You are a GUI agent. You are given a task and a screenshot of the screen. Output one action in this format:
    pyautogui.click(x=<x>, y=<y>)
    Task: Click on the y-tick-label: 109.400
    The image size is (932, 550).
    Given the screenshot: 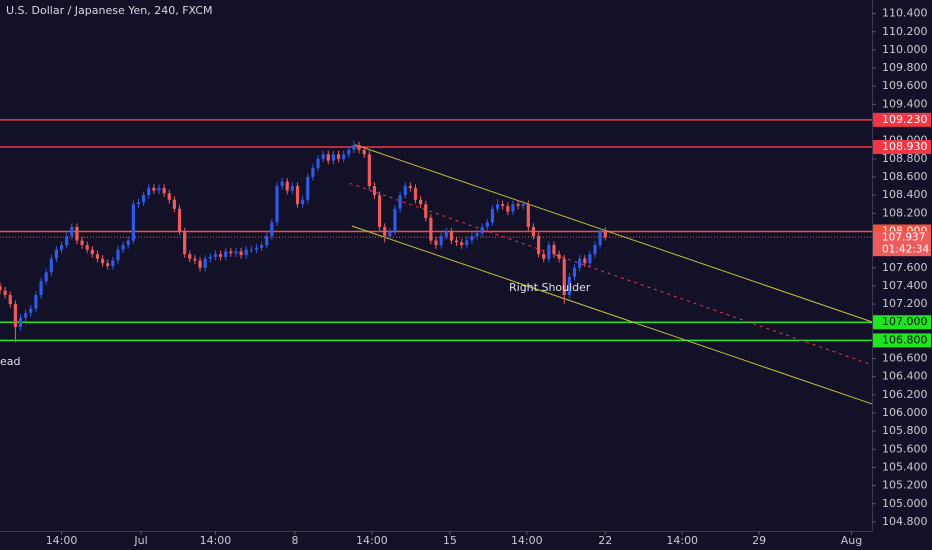 What is the action you would take?
    pyautogui.click(x=905, y=103)
    